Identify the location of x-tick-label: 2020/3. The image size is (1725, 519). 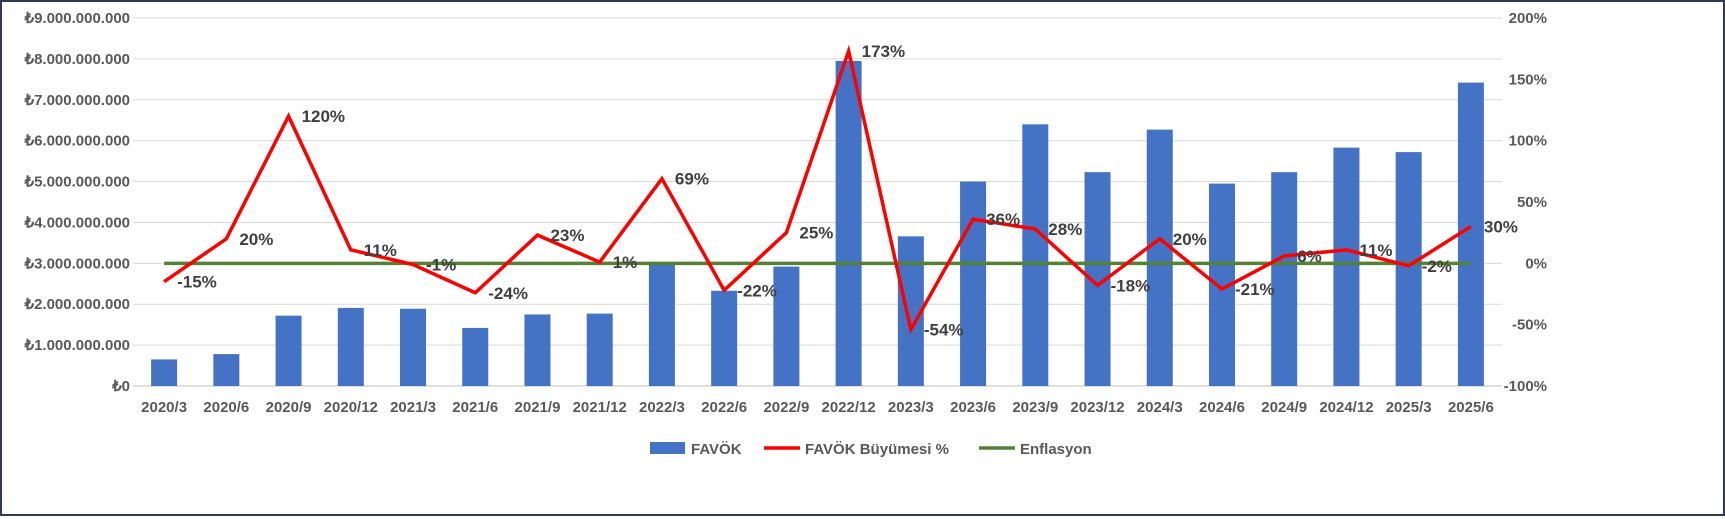
(164, 407).